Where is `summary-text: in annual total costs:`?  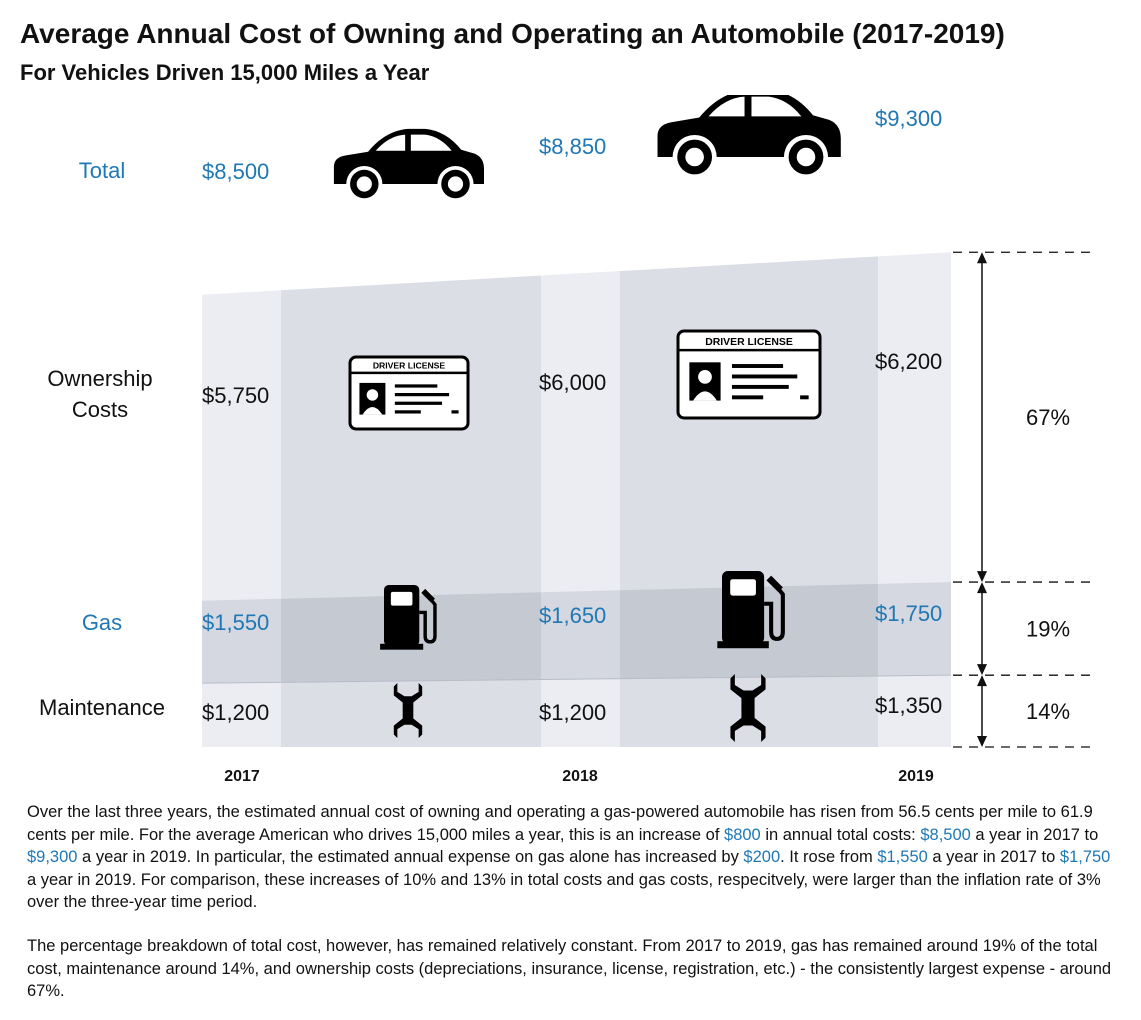
summary-text: in annual total costs: is located at coordinates (840, 834).